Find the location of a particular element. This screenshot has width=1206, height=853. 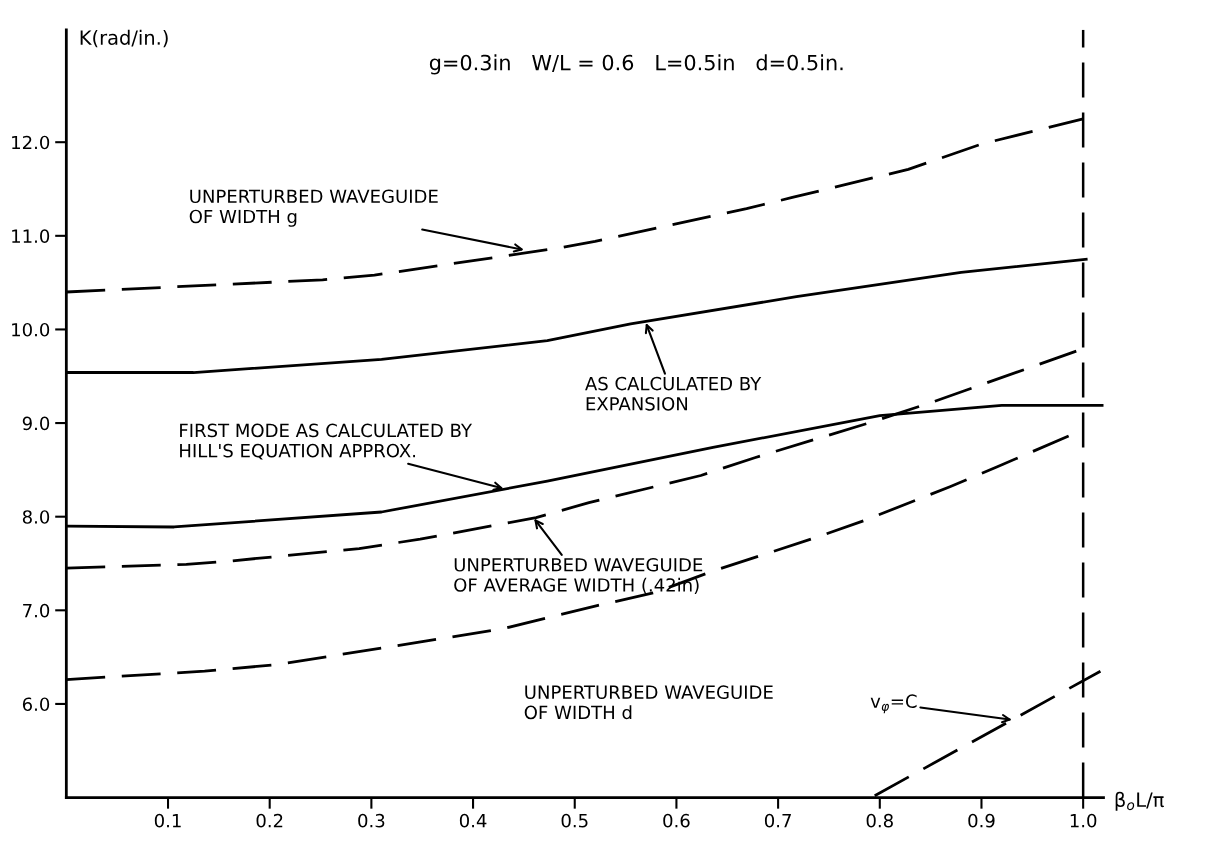

annotation: v$_{φ}$=C is located at coordinates (893, 704).